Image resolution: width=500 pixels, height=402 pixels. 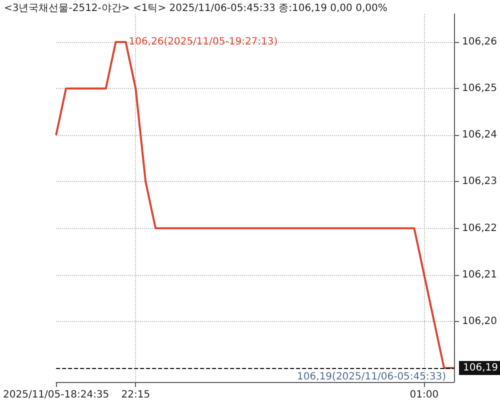 What do you see at coordinates (135, 395) in the screenshot?
I see `x-tick-label: 22:15` at bounding box center [135, 395].